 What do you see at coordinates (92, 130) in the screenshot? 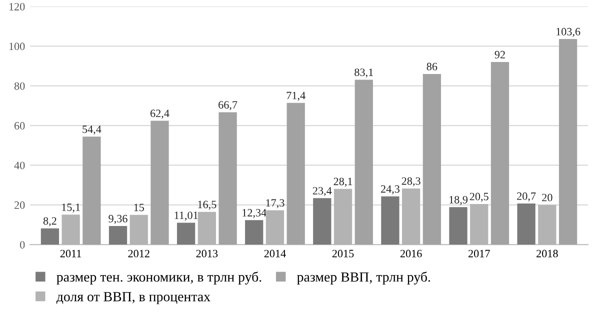
I see `data-label: 54,4` at bounding box center [92, 130].